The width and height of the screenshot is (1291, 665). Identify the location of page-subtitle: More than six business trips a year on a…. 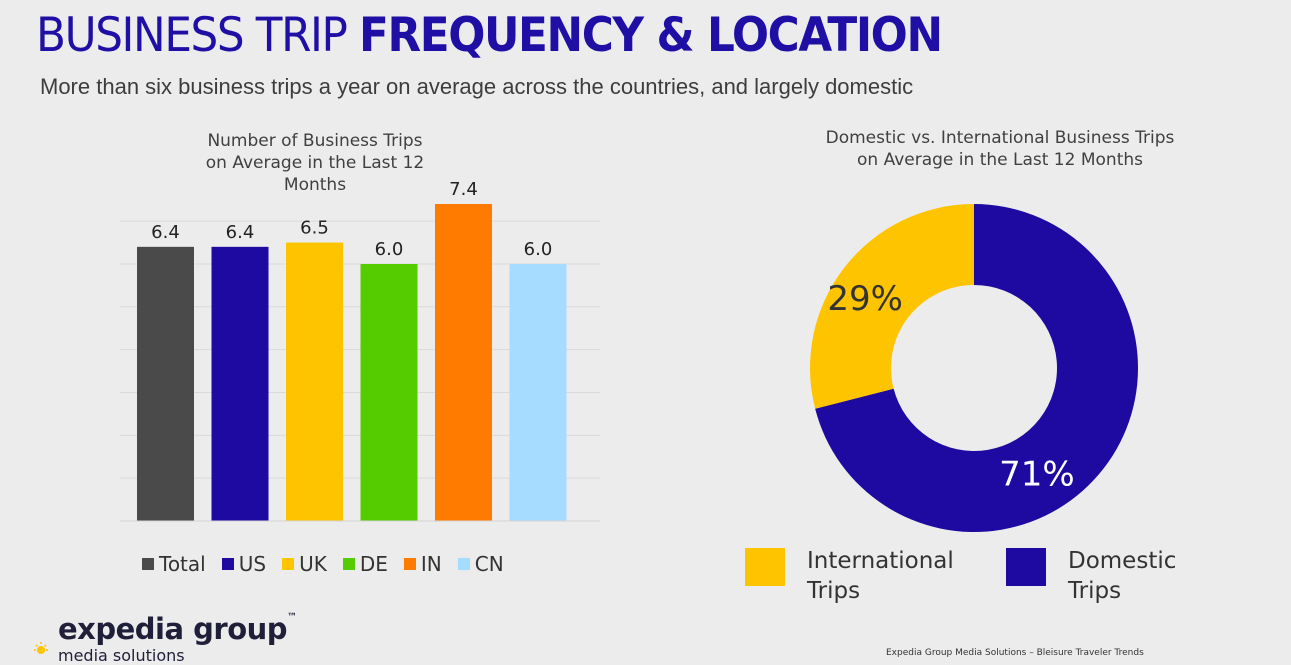
(477, 86).